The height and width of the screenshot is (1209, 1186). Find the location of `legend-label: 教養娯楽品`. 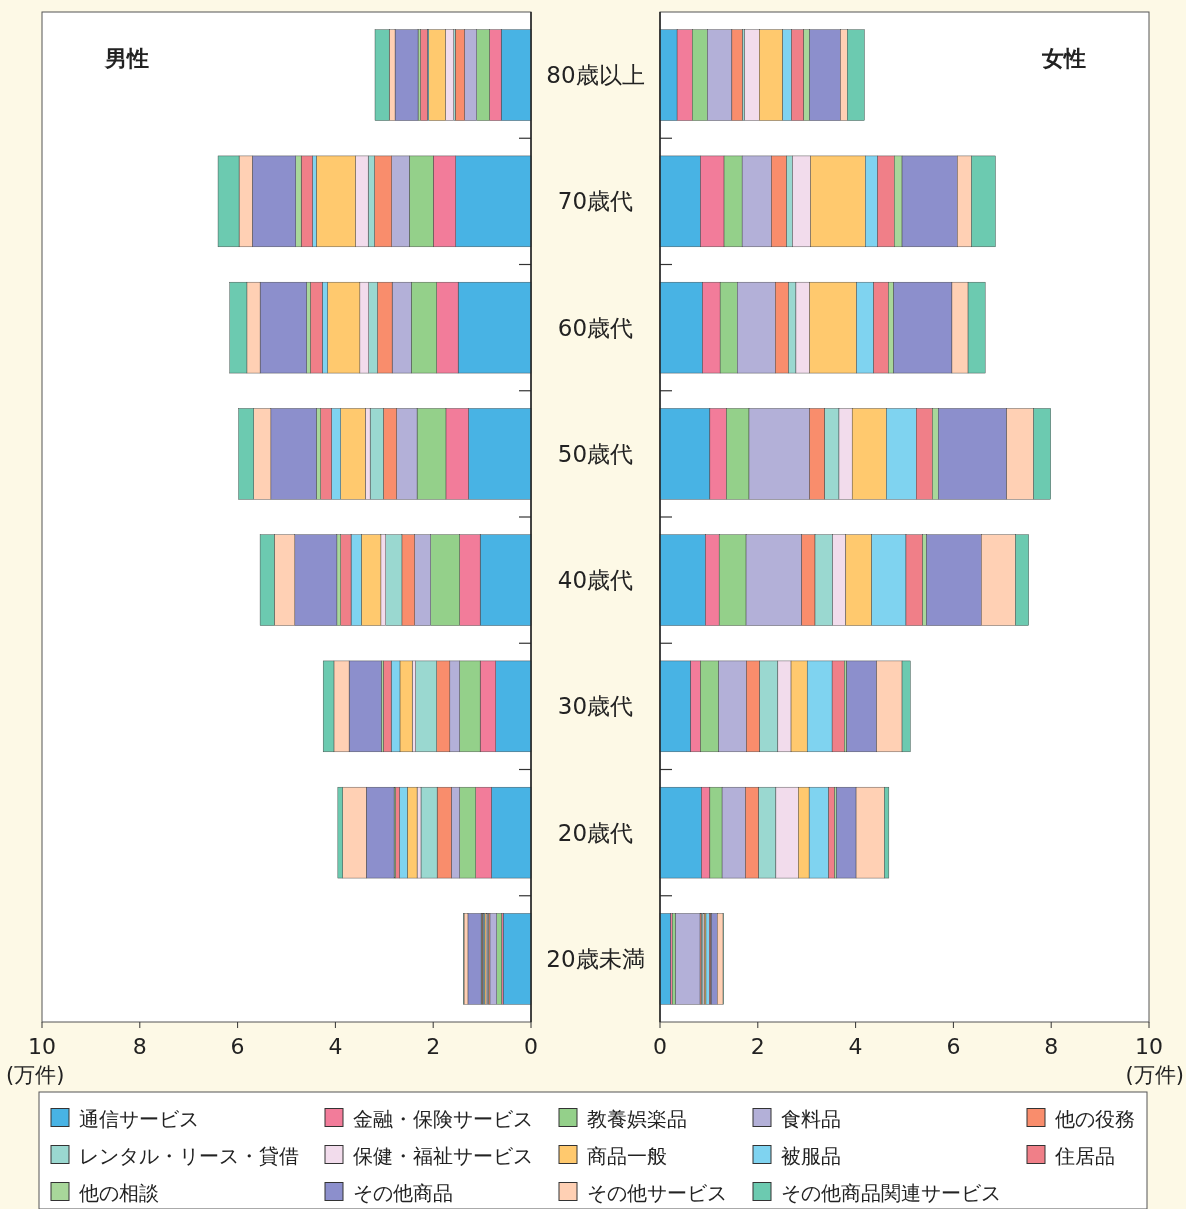

legend-label: 教養娯楽品 is located at coordinates (637, 1118).